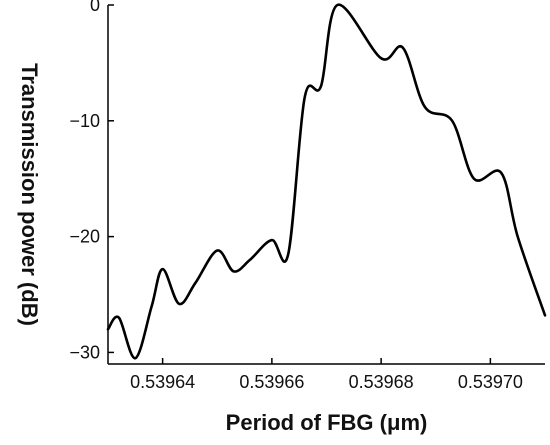 The image size is (550, 445). What do you see at coordinates (84, 352) in the screenshot?
I see `y-tick-label: −30` at bounding box center [84, 352].